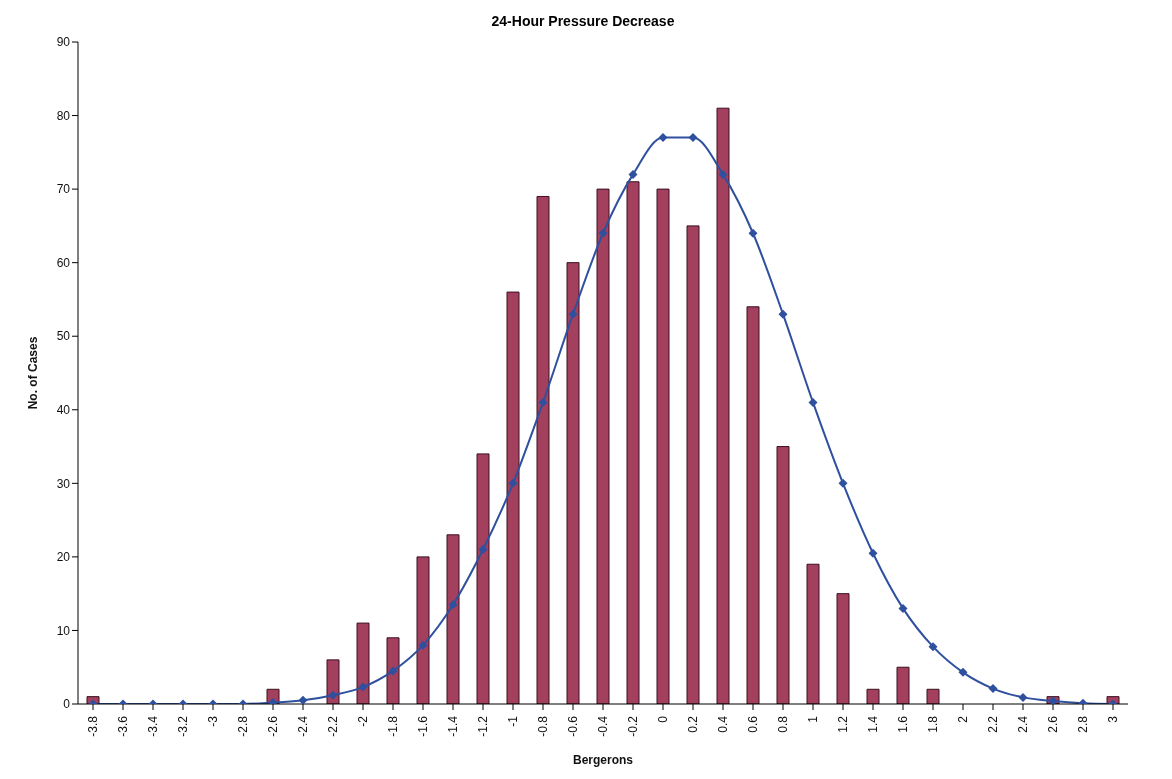  Describe the element at coordinates (183, 726) in the screenshot. I see `x-tick-label: -3.2` at that location.